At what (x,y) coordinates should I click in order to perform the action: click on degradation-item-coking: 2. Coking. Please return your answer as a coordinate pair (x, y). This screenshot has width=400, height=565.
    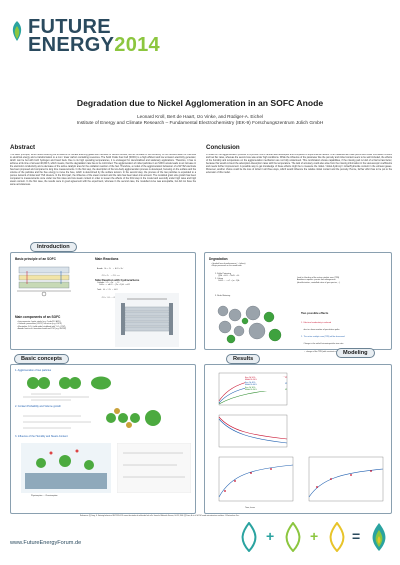
    Looking at the image, I should click on (219, 278).